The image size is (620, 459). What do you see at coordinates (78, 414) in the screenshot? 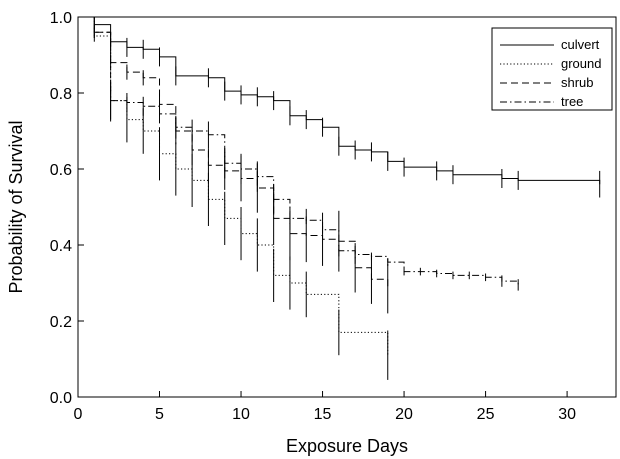
I see `x-tick-label: 0` at bounding box center [78, 414].